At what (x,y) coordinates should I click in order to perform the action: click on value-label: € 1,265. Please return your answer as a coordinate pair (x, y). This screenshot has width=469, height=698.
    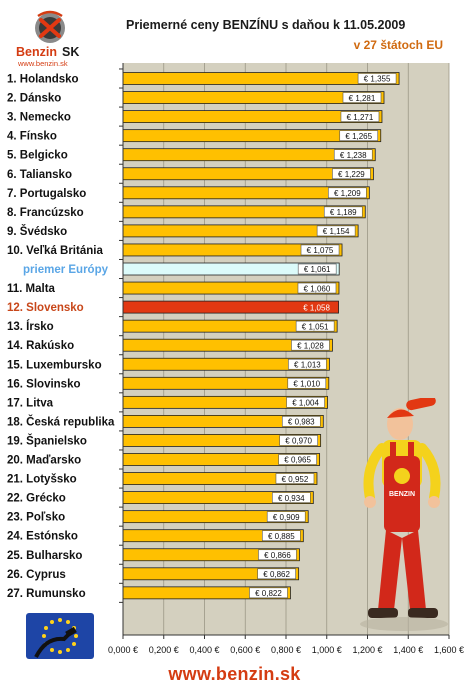
    Looking at the image, I should click on (358, 136).